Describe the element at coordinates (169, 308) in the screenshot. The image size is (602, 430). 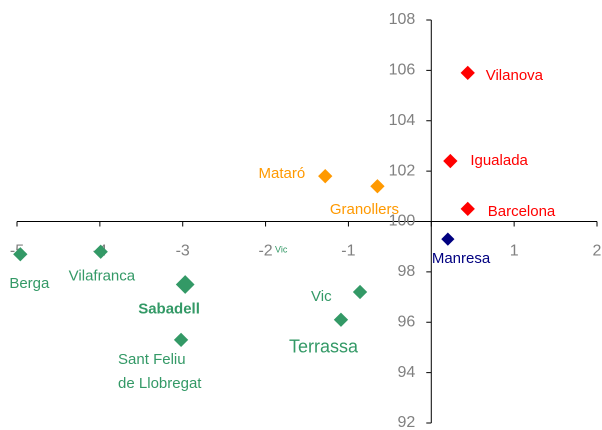
I see `point-label: Sabadell` at that location.